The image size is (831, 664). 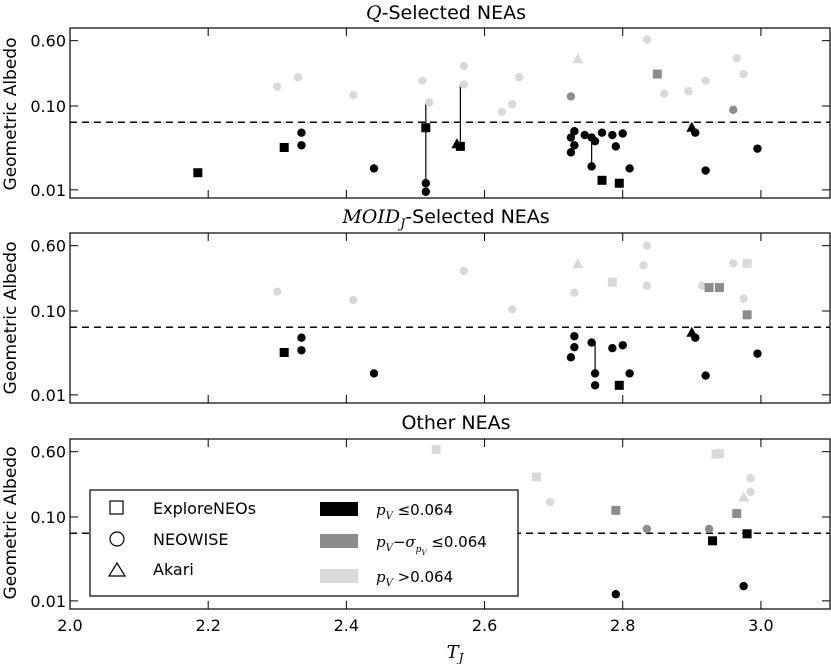 I want to click on legend-label-gray: pV−σpV ≤0.064, so click(x=431, y=545).